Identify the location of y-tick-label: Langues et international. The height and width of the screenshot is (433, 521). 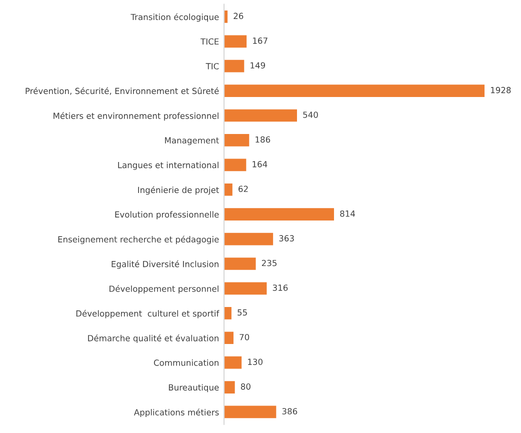
(168, 166).